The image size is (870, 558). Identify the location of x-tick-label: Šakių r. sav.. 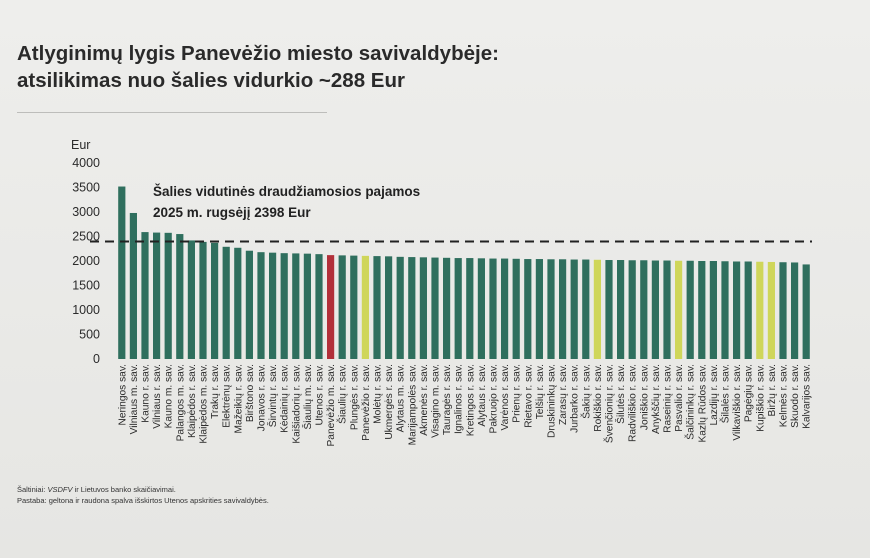
(585, 391).